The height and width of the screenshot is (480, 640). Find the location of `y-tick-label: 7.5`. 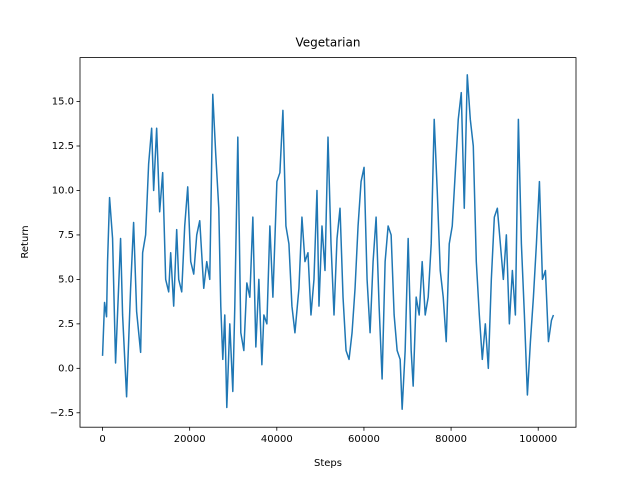

y-tick-label: 7.5 is located at coordinates (66, 235).